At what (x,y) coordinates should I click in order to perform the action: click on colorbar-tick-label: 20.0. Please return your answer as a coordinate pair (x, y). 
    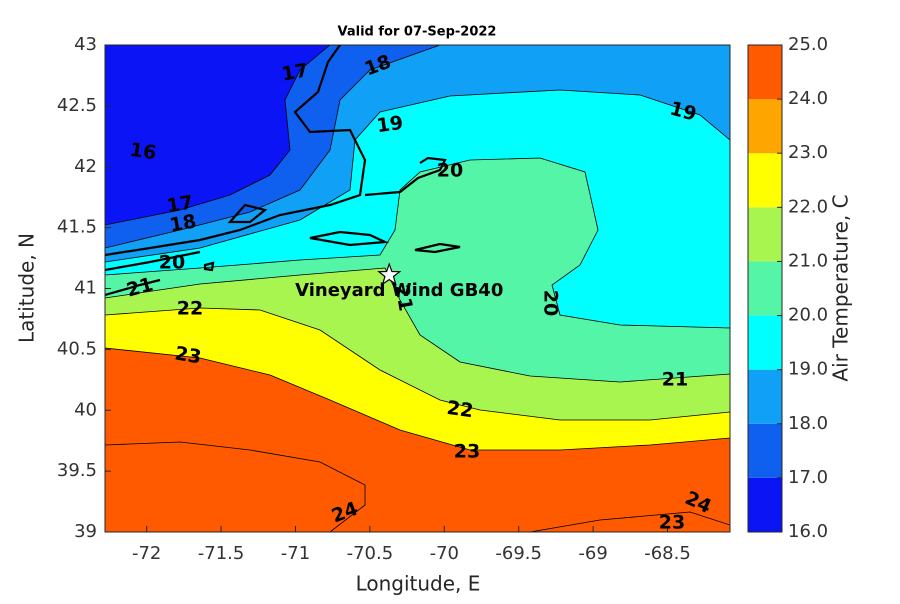
    Looking at the image, I should click on (808, 315).